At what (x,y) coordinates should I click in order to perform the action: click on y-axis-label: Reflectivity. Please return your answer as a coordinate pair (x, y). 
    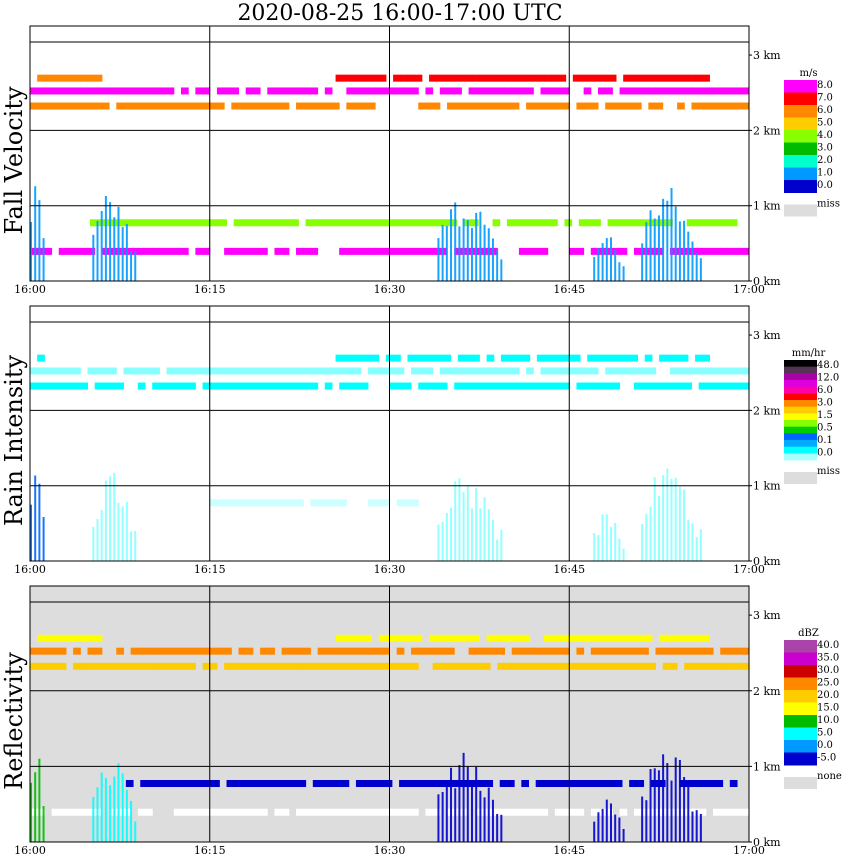
    Looking at the image, I should click on (14, 721).